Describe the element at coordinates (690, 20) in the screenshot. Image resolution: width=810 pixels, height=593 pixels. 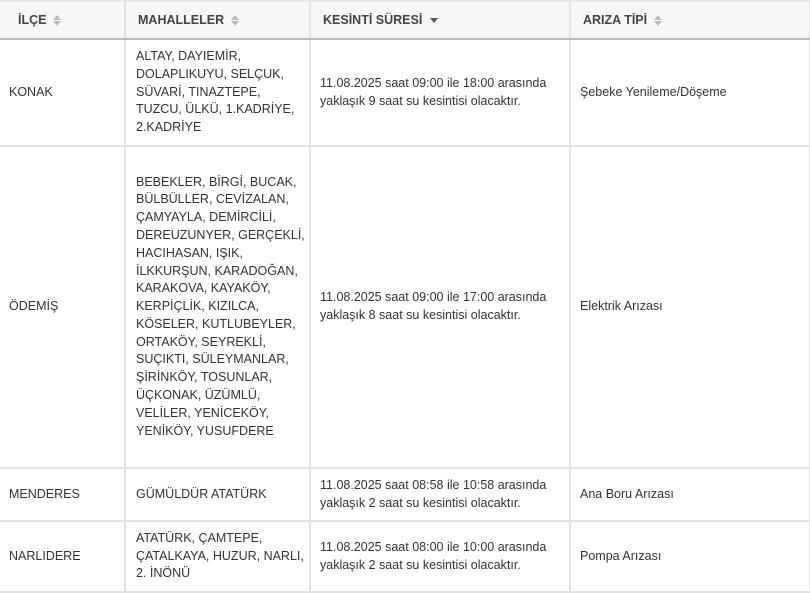
I see `header-ariza-tipi: ARIZA TİPİ` at that location.